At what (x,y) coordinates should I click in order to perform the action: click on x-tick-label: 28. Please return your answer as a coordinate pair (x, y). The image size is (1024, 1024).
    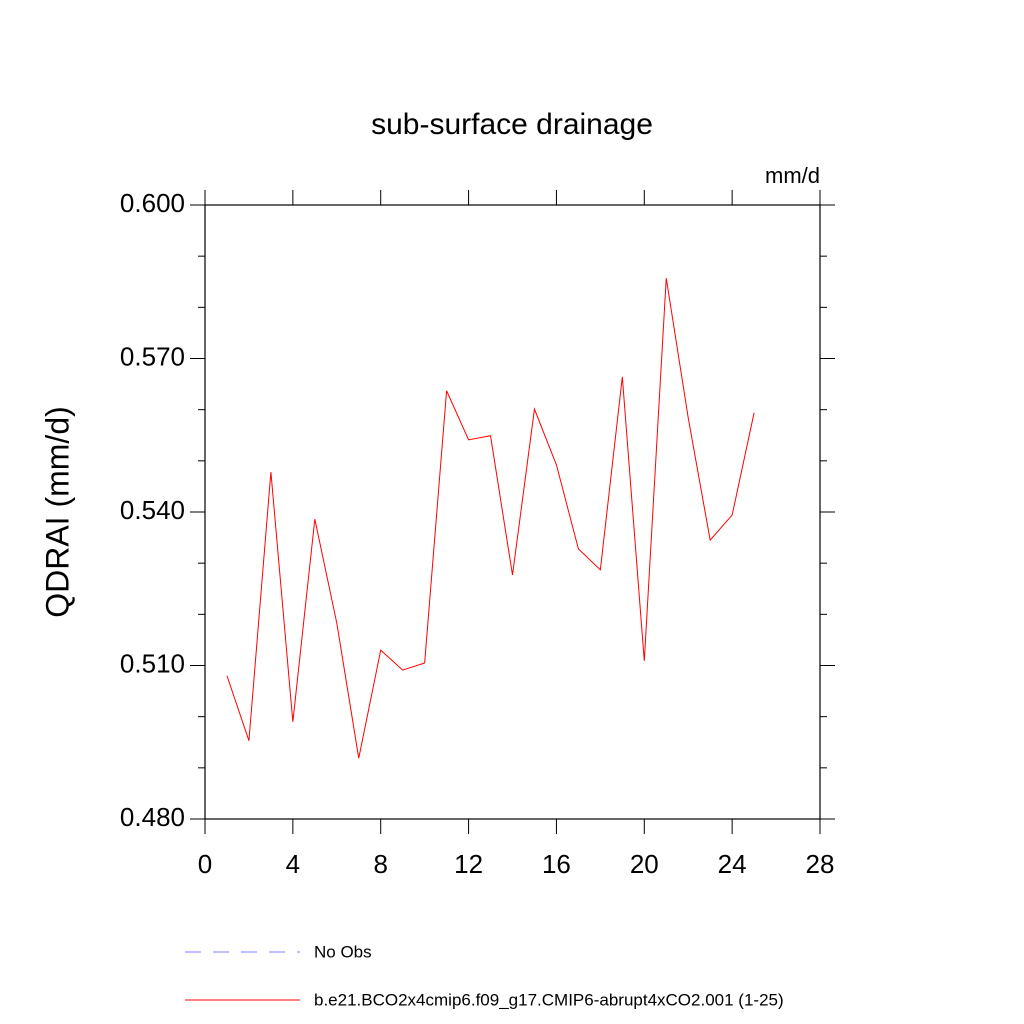
    Looking at the image, I should click on (820, 864).